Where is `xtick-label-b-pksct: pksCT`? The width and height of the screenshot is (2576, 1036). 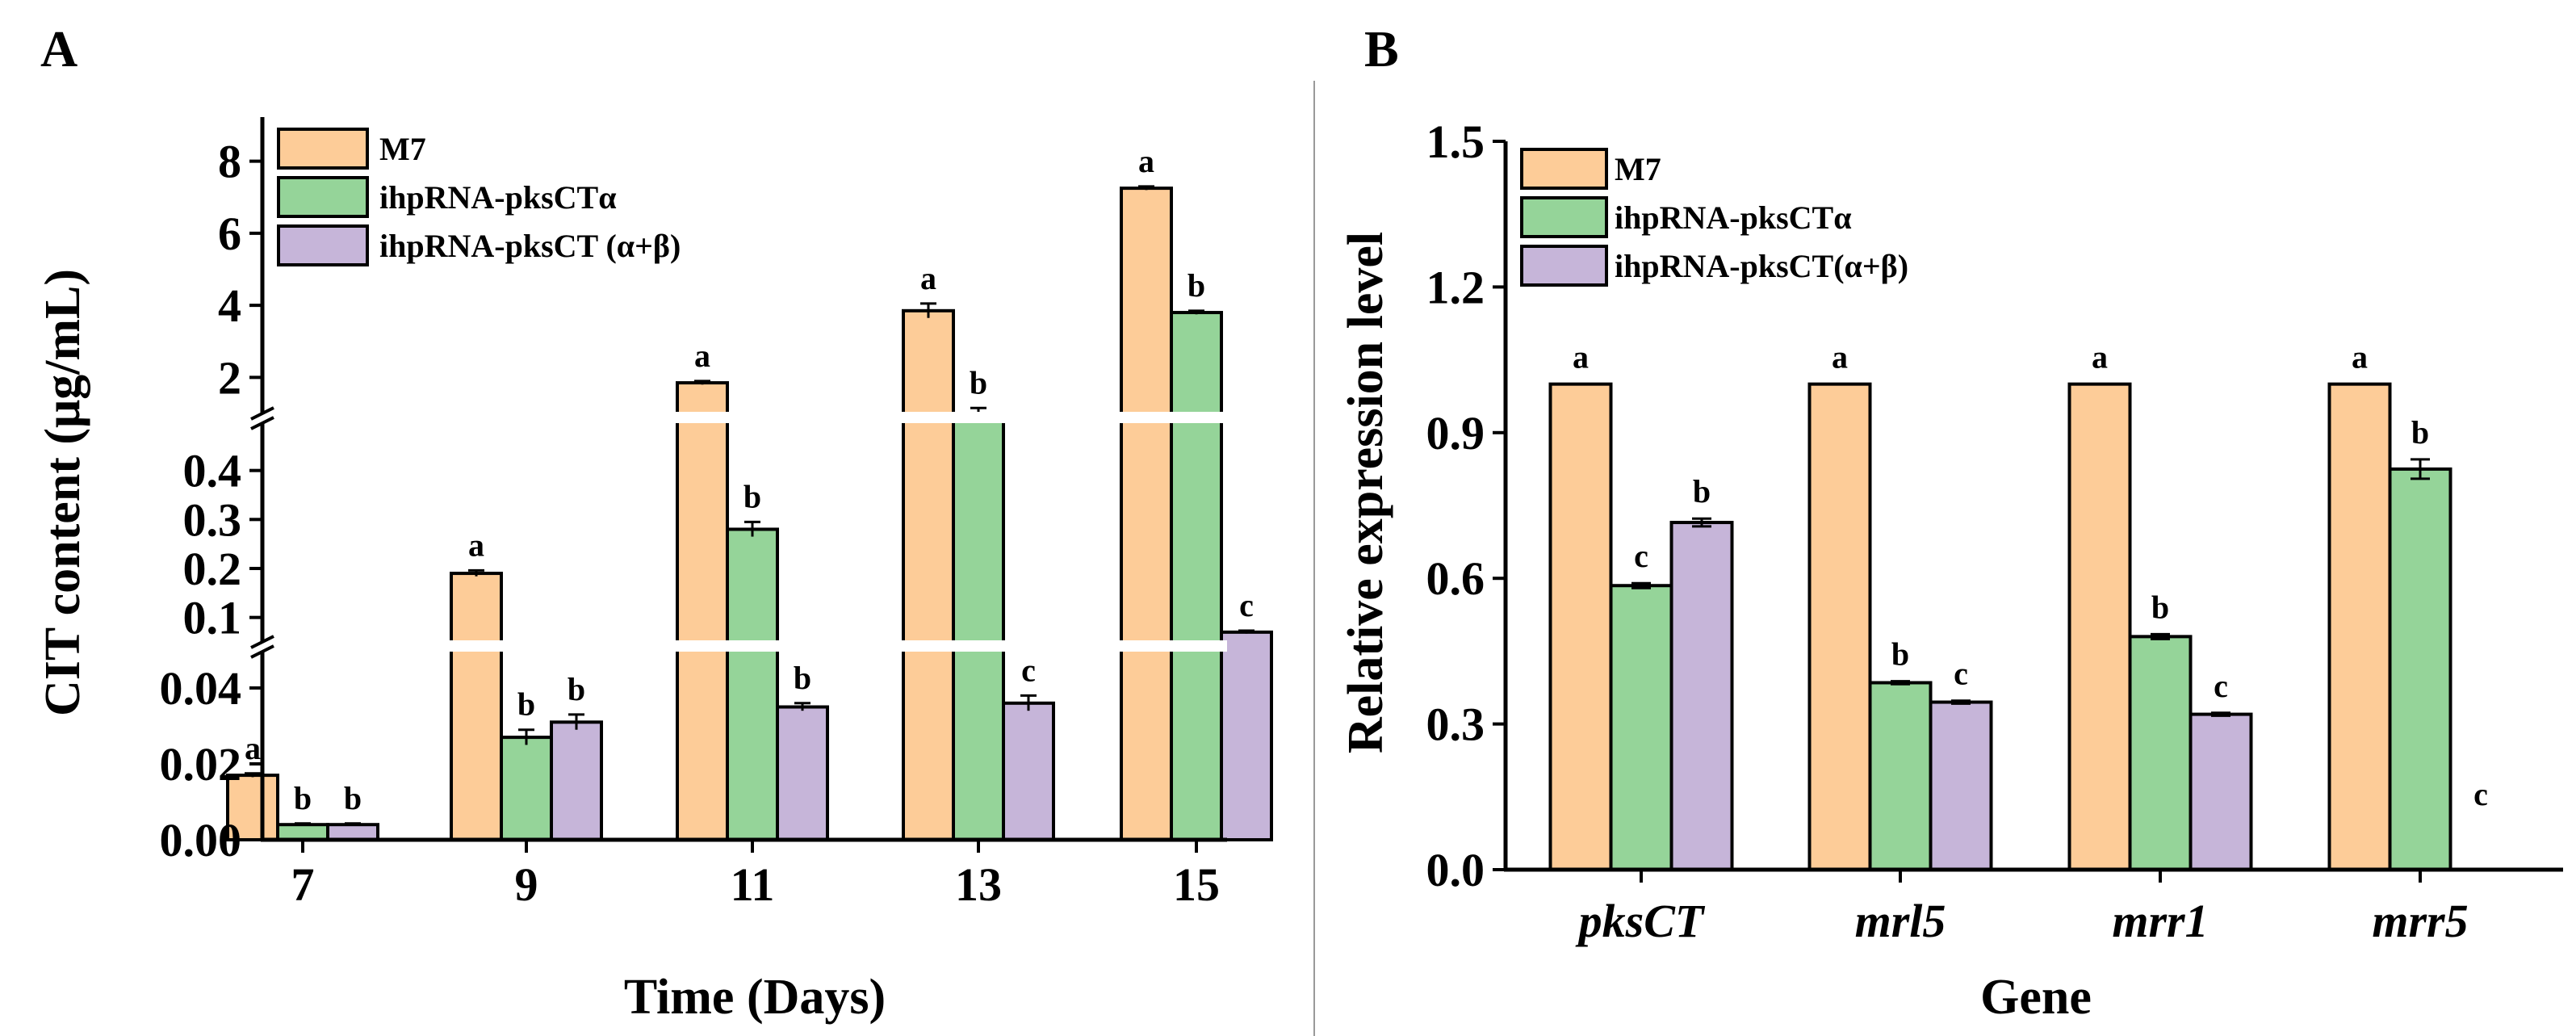
xtick-label-b-pksct: pksCT is located at coordinates (1640, 921).